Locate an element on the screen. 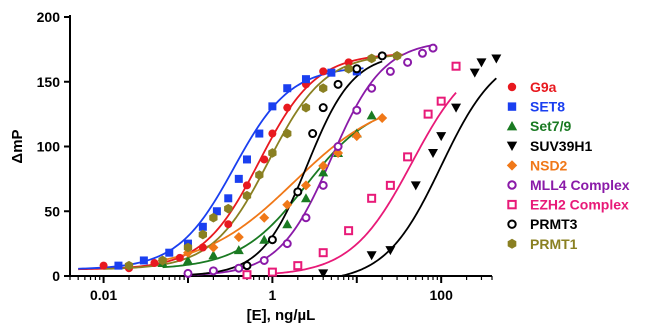  series-prmt3 is located at coordinates (314, 161).